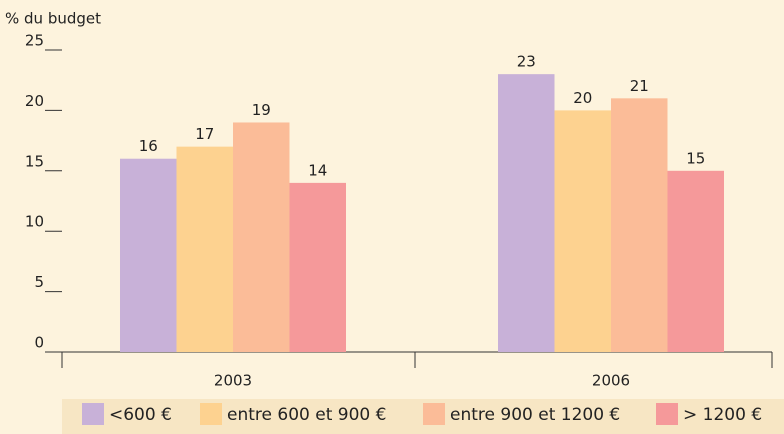 Image resolution: width=784 pixels, height=434 pixels. I want to click on y-axis-label: % du budget, so click(53, 19).